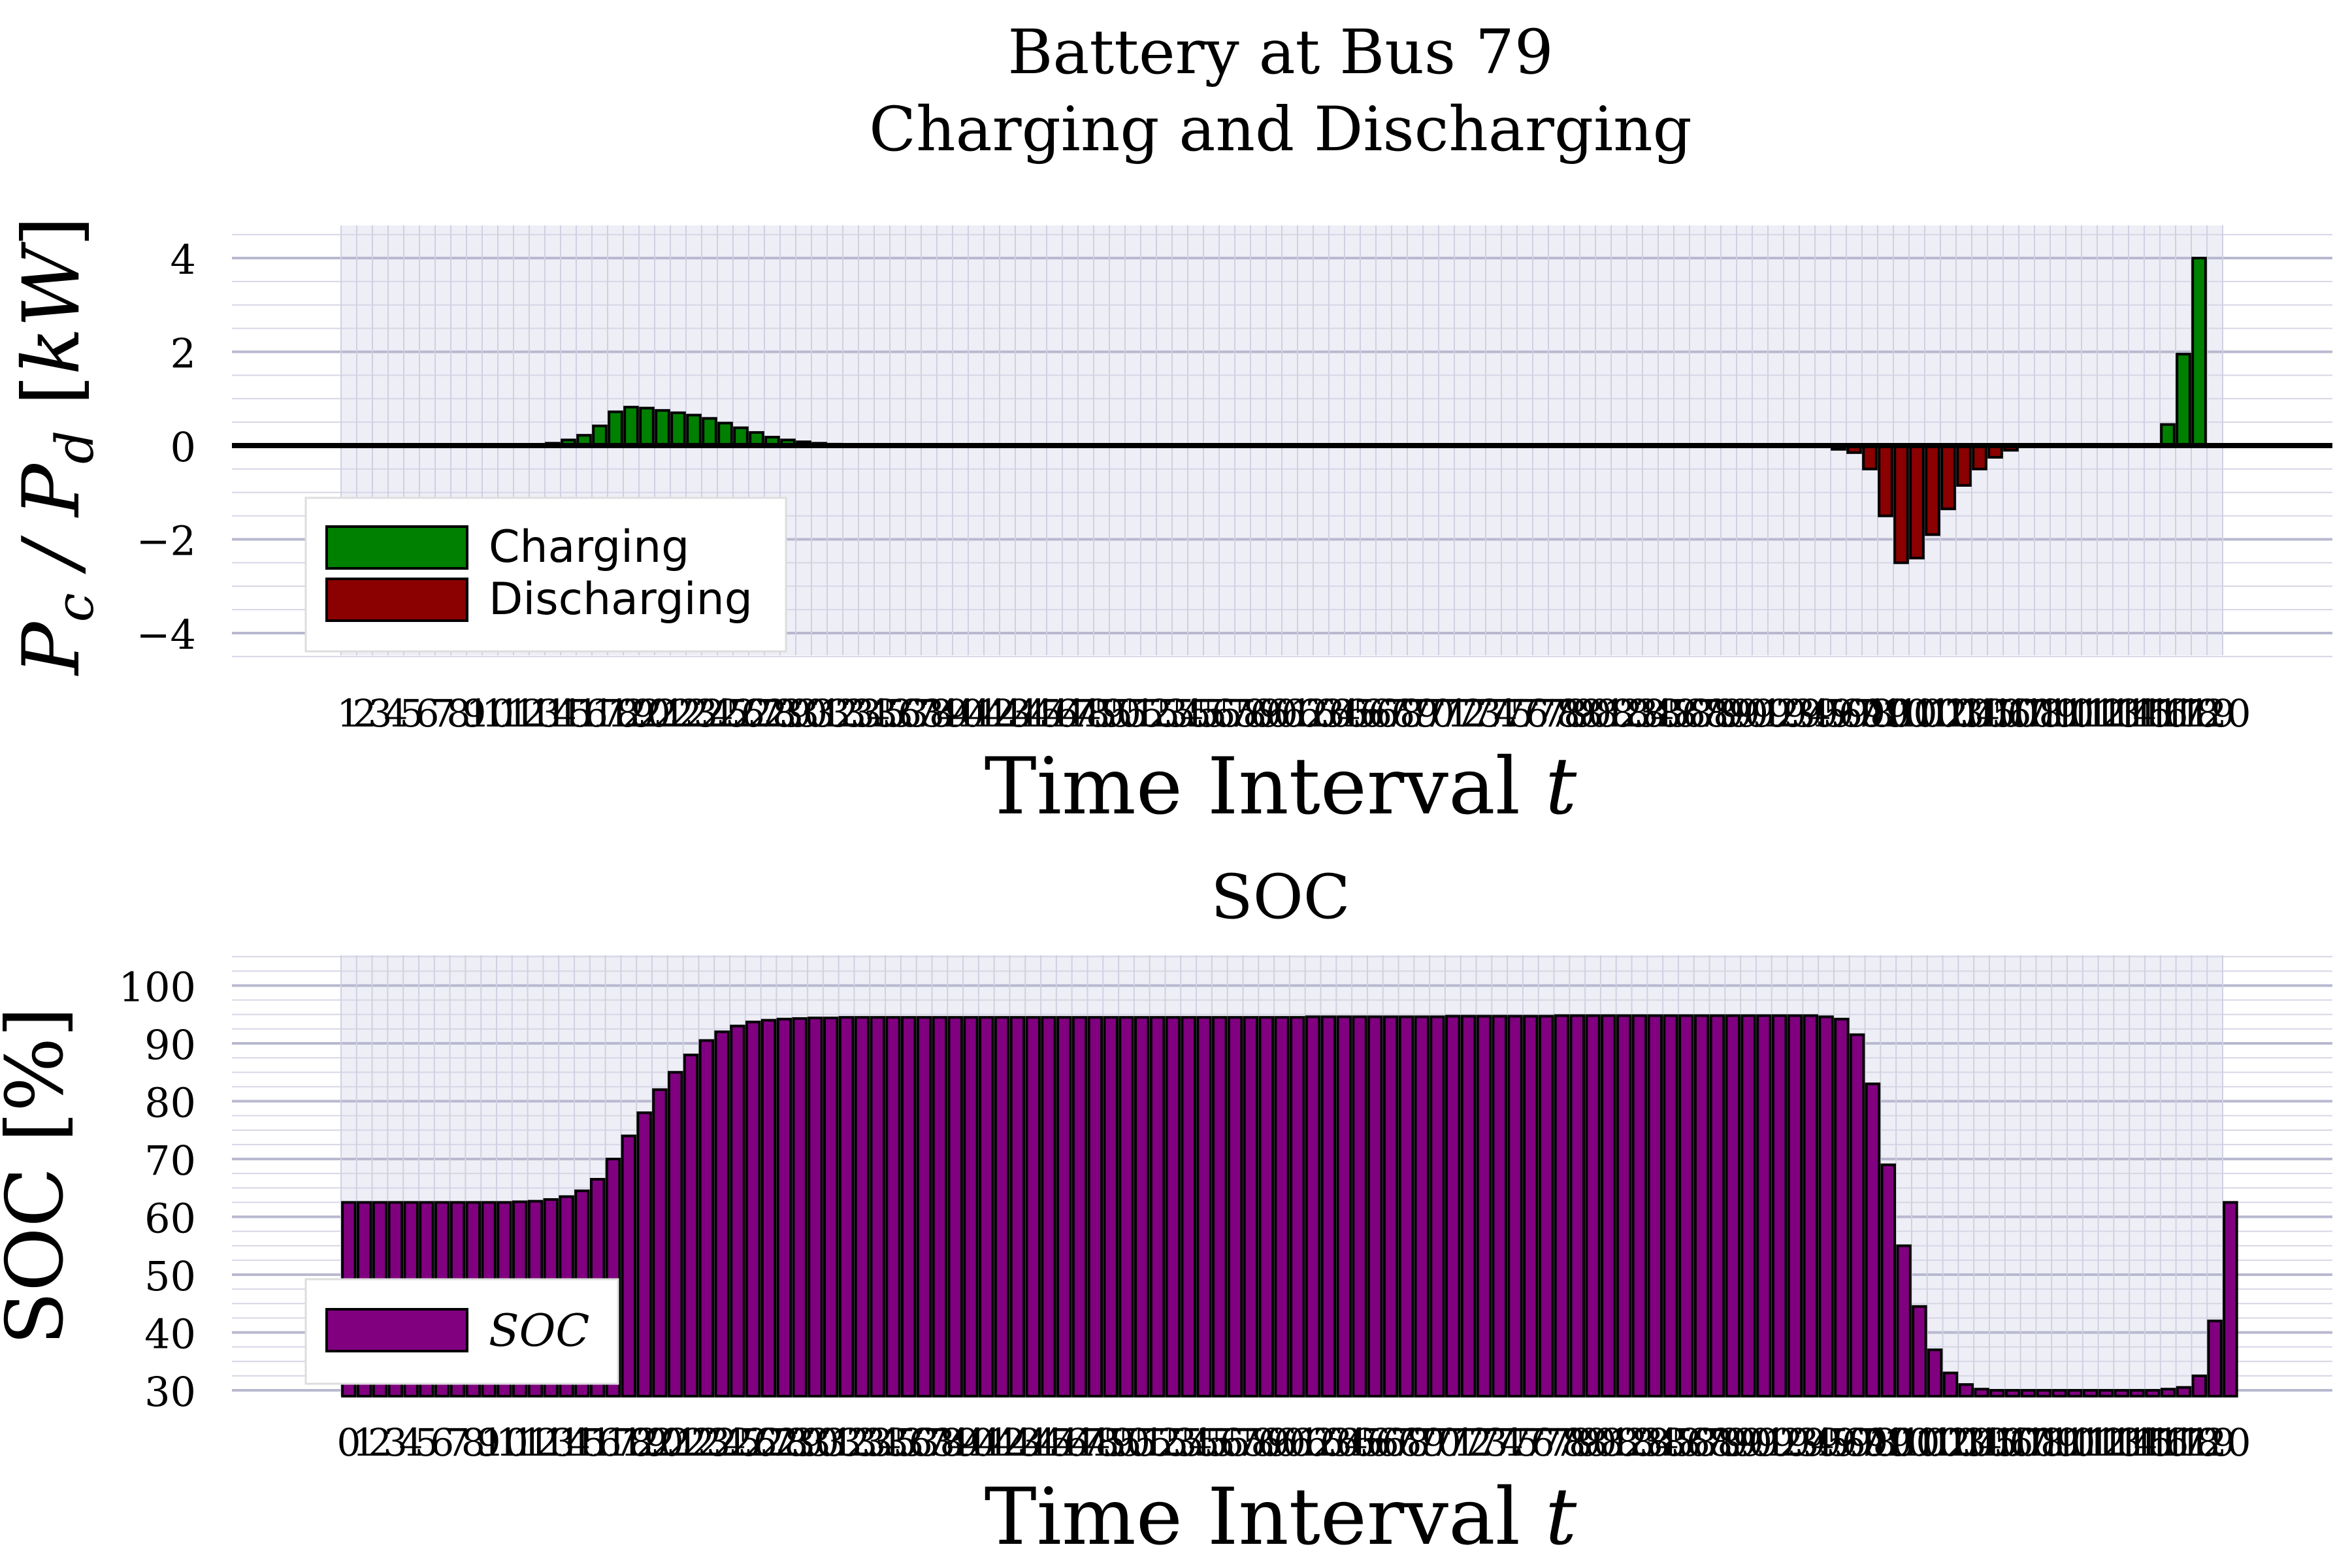 This screenshot has width=2352, height=1568. I want to click on chart2-x-tick-label: 26, so click(753, 1442).